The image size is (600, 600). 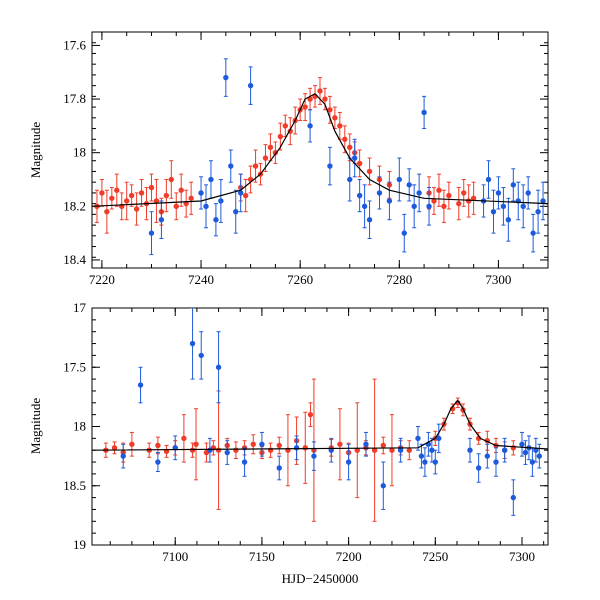 What do you see at coordinates (320, 578) in the screenshot?
I see `x-axis-label: HJD−2450000` at bounding box center [320, 578].